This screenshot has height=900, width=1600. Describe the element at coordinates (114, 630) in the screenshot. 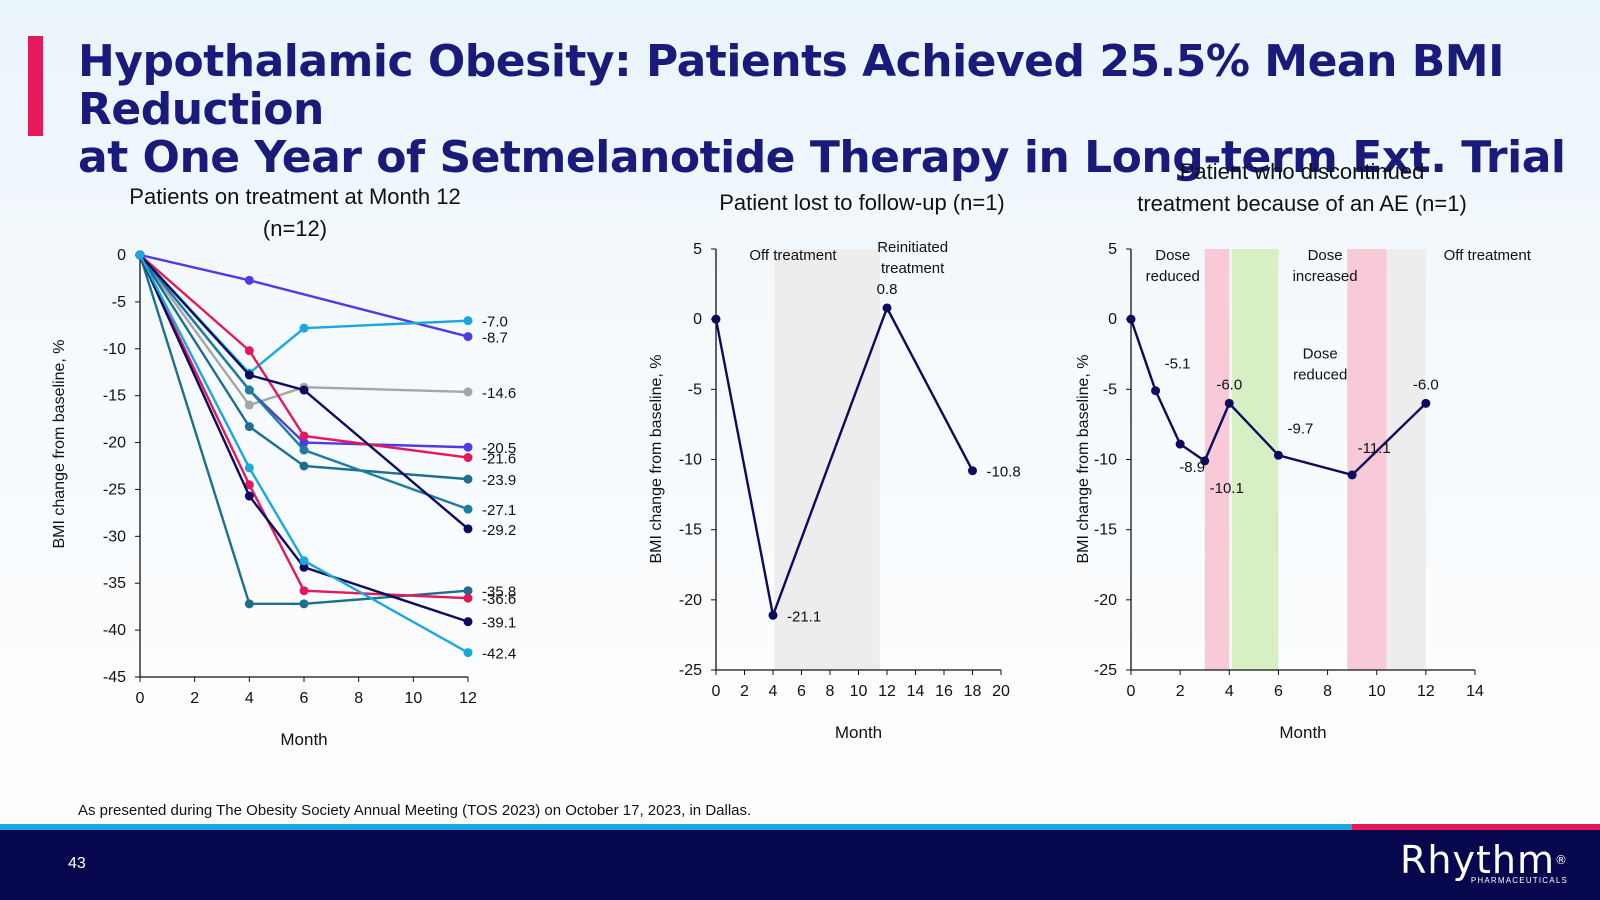

I see `chart1-y-tick-label: -40` at that location.